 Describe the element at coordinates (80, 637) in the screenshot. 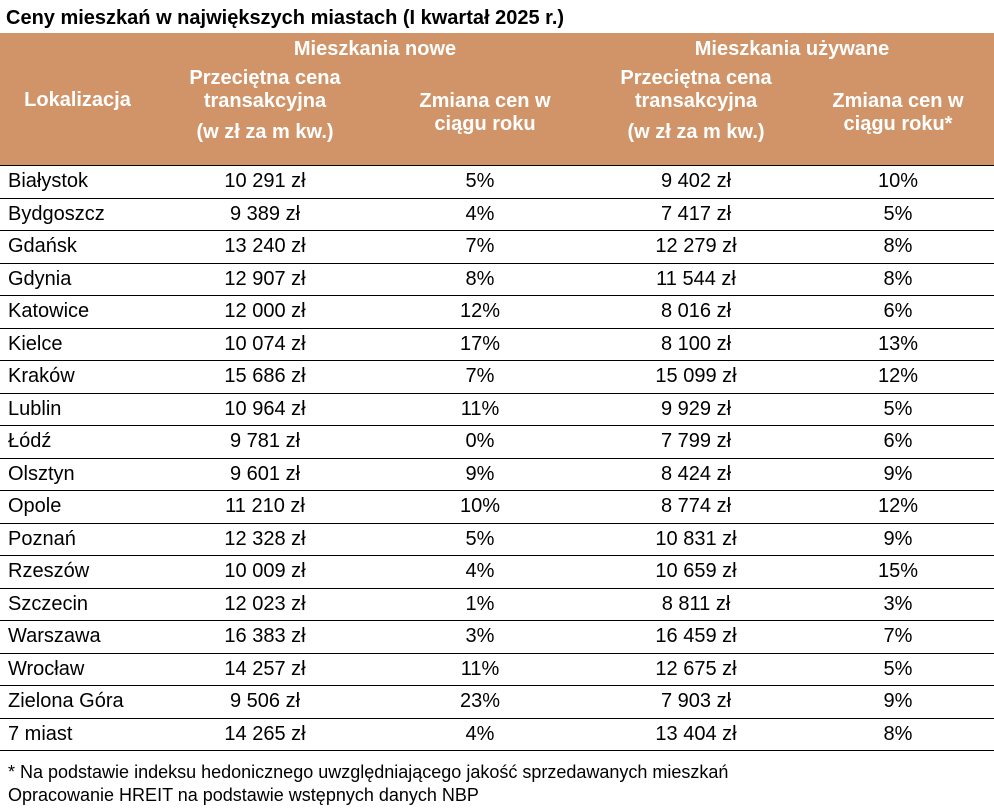

I see `cell-location: Warszawa` at that location.